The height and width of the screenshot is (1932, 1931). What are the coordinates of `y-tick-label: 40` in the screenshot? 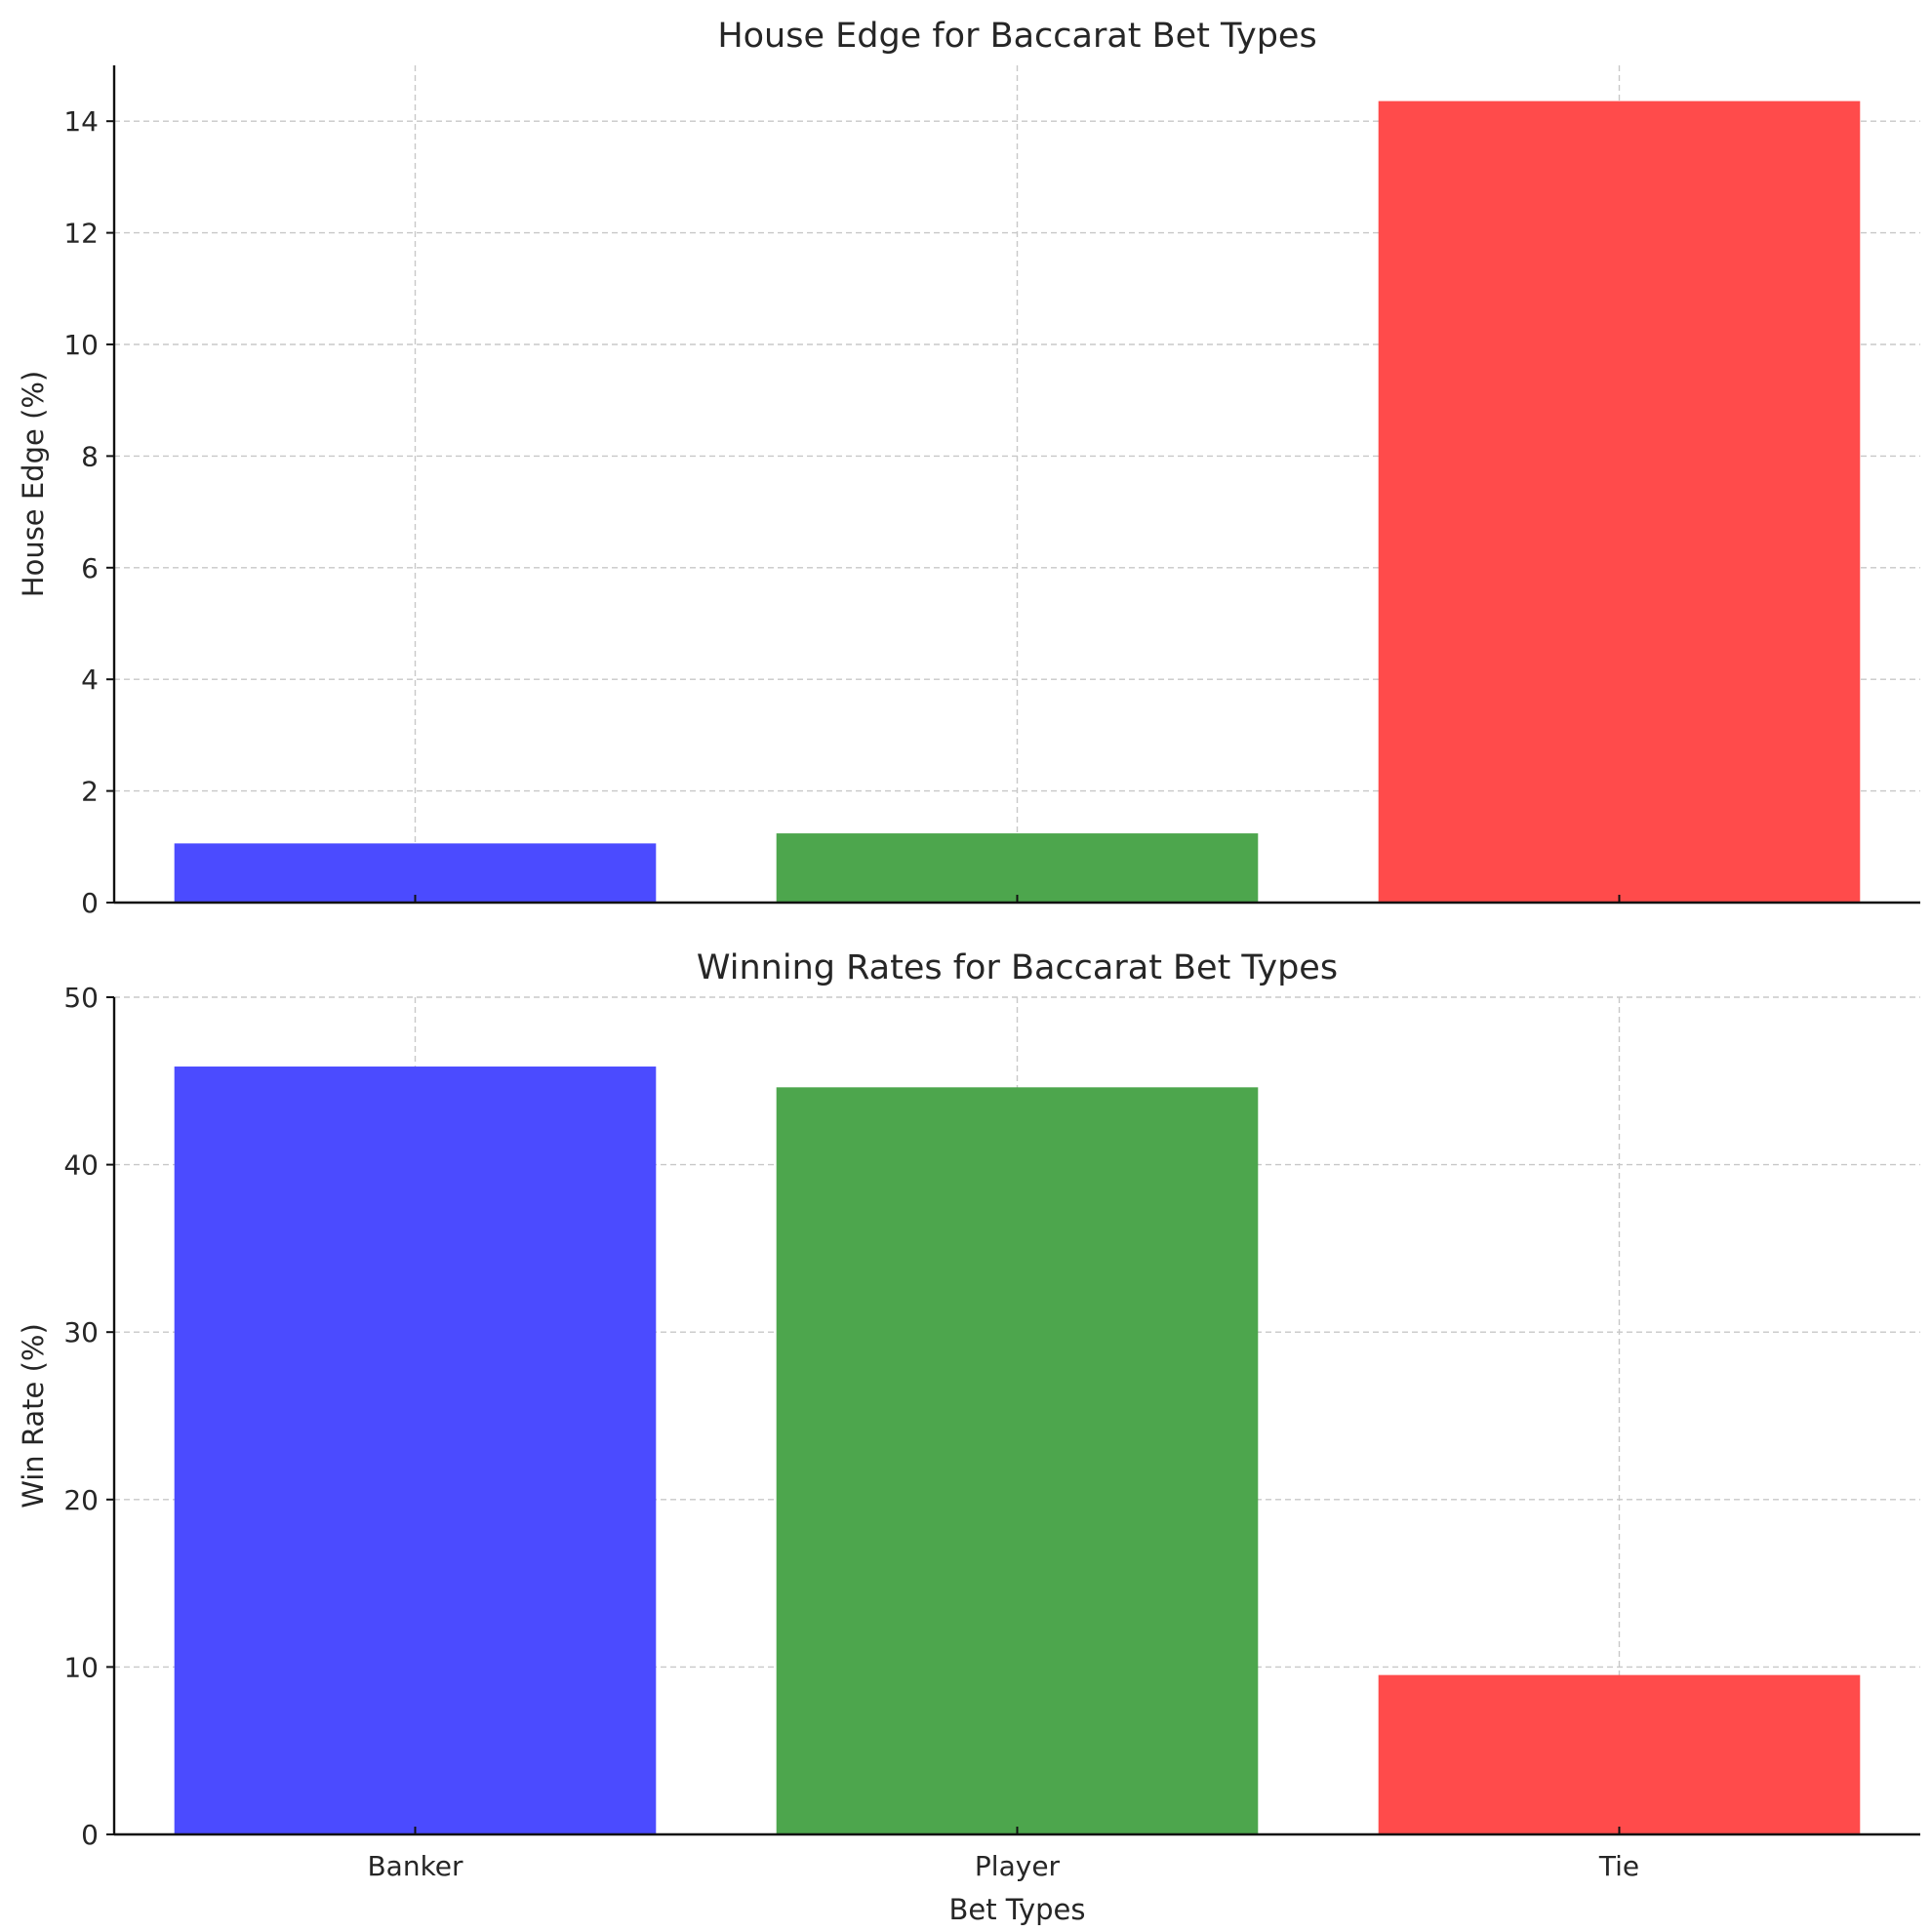 It's located at (81, 1165).